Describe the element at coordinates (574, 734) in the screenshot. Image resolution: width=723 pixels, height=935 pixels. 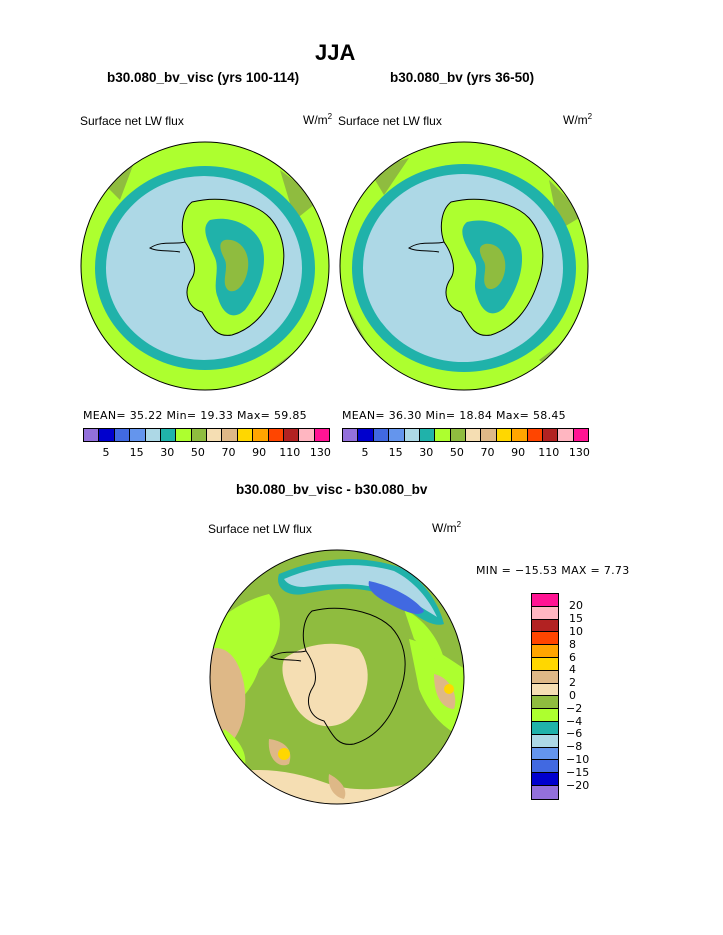
I see `diff-colorbar-label: −6` at that location.